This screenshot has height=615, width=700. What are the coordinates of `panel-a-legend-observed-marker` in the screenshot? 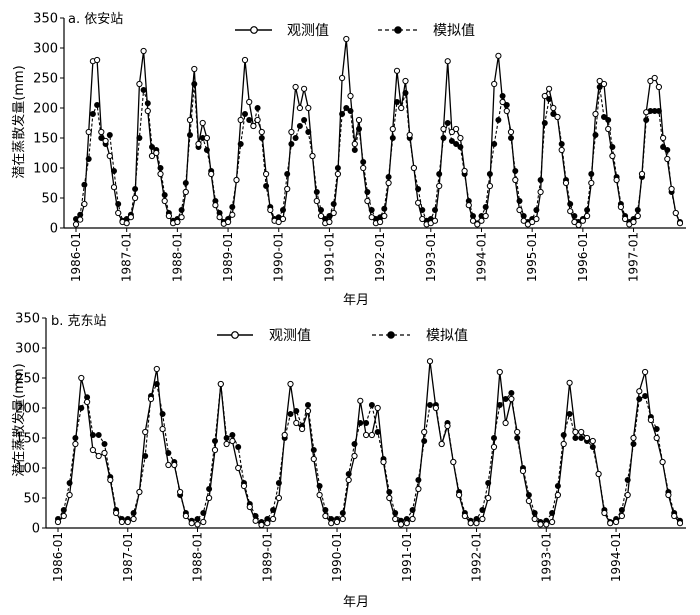 It's located at (254, 30).